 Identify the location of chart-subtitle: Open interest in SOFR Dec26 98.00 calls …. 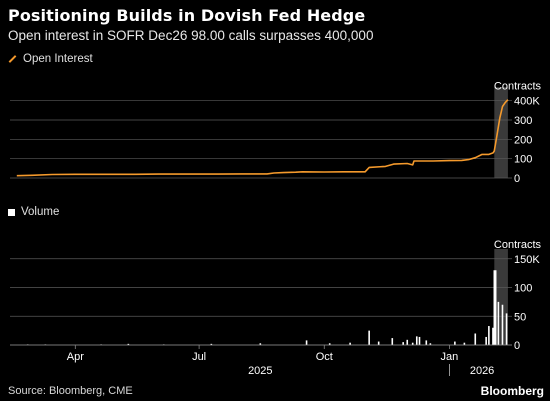
(191, 35).